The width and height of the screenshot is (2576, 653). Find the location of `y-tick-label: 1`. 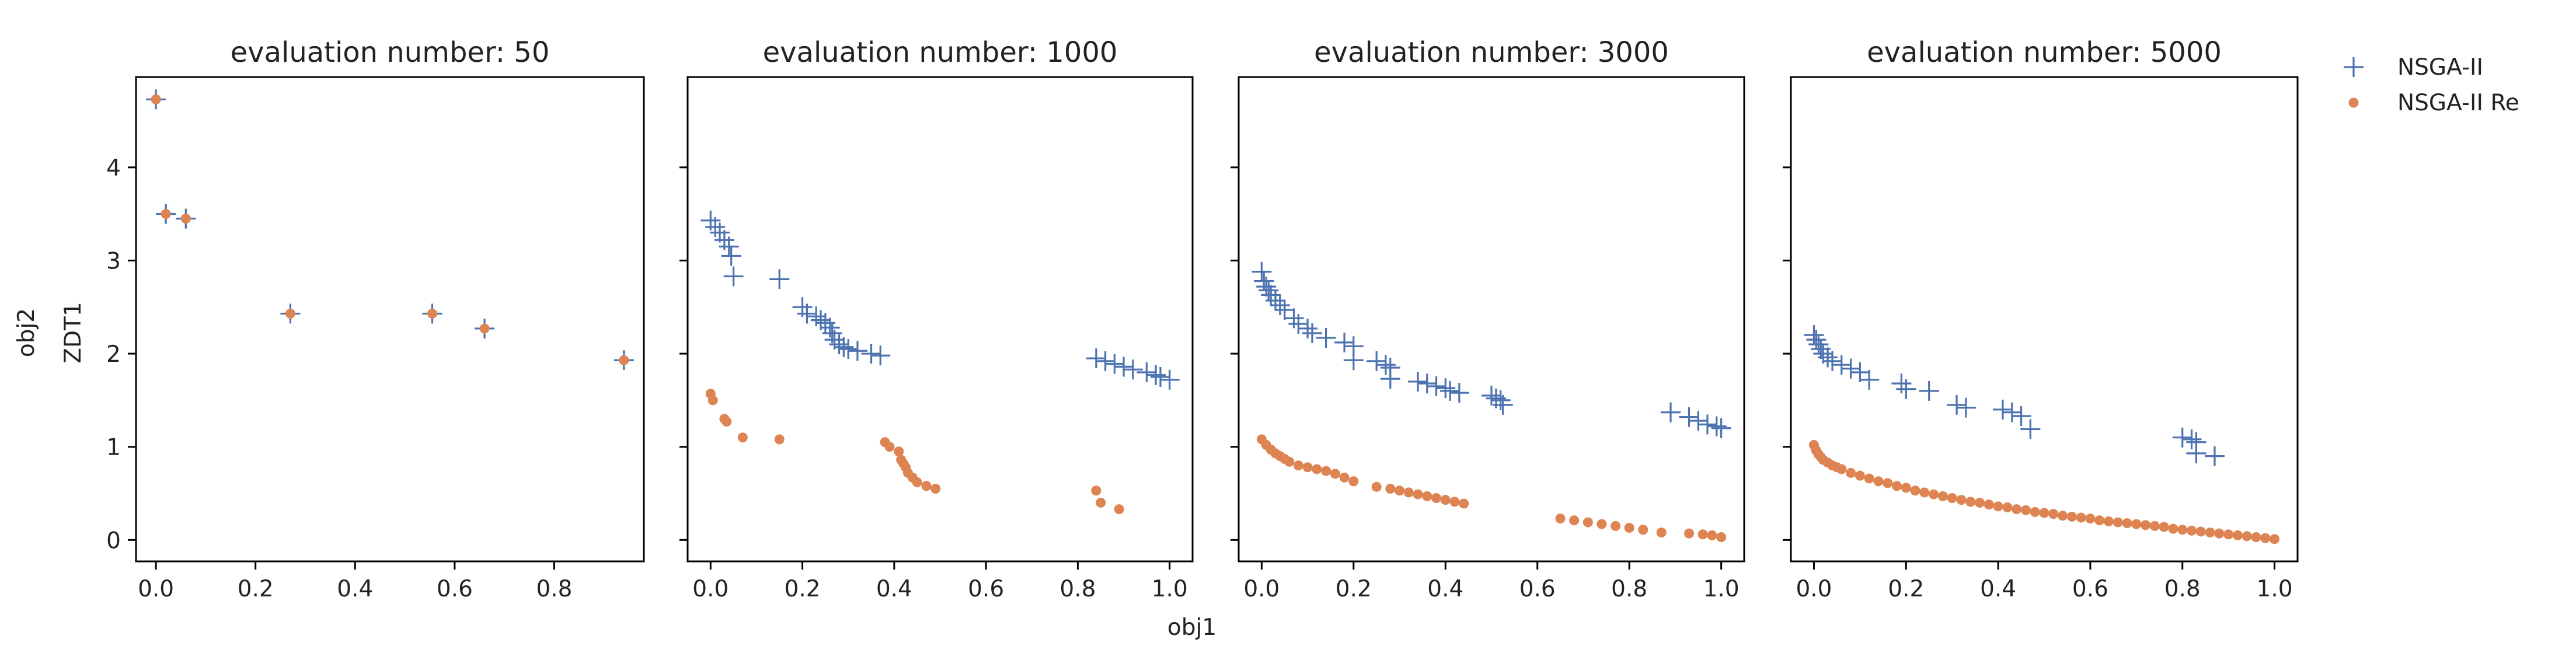

y-tick-label: 1 is located at coordinates (114, 448).